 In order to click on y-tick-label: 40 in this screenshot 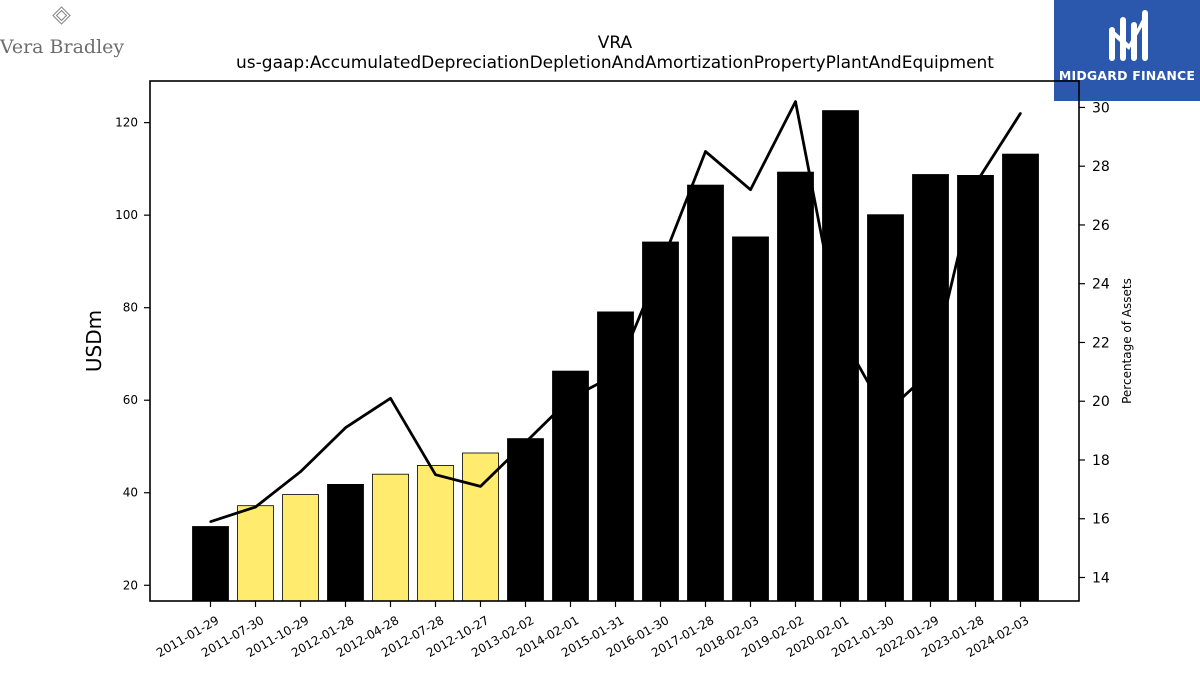, I will do `click(130, 493)`.